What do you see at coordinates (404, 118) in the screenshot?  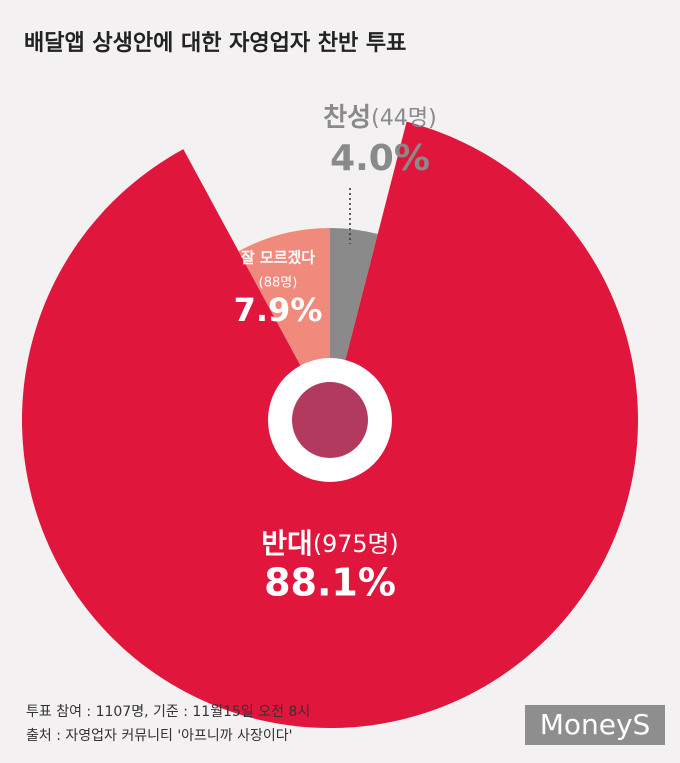 I see `count-label: (44명)` at bounding box center [404, 118].